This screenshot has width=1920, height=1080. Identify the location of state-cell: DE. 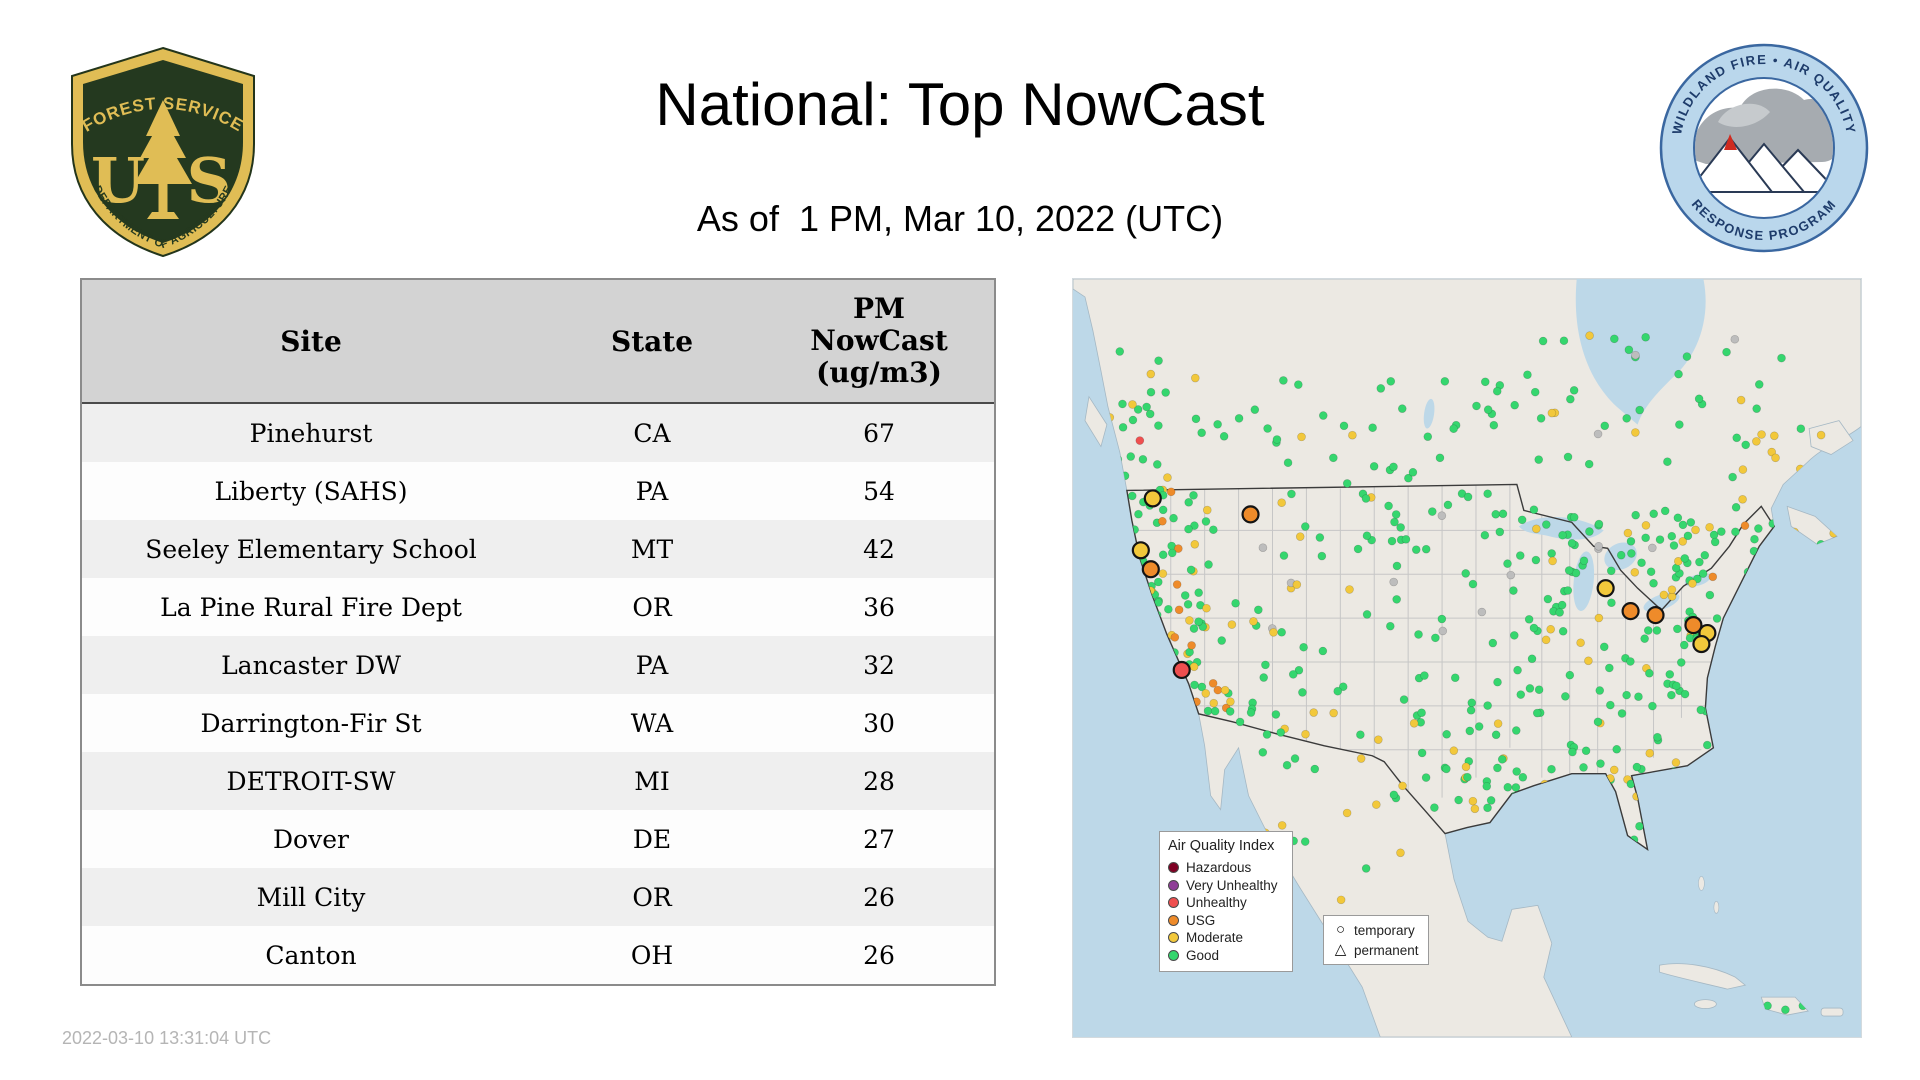
(652, 839).